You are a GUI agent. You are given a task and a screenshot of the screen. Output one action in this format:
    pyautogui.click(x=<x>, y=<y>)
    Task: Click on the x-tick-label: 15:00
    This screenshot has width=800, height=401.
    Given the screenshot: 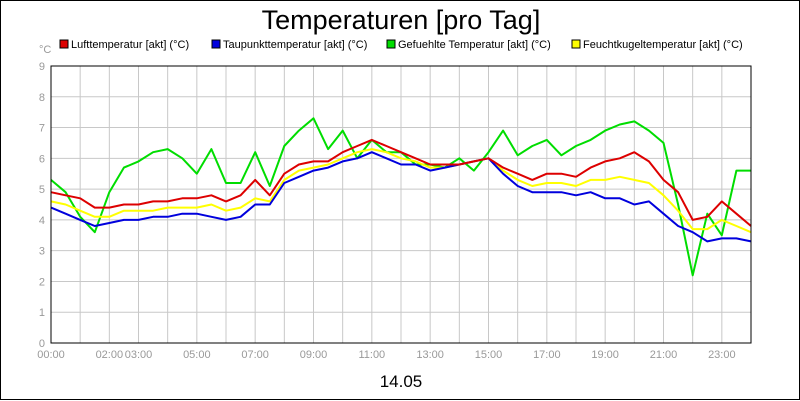 What is the action you would take?
    pyautogui.click(x=489, y=355)
    